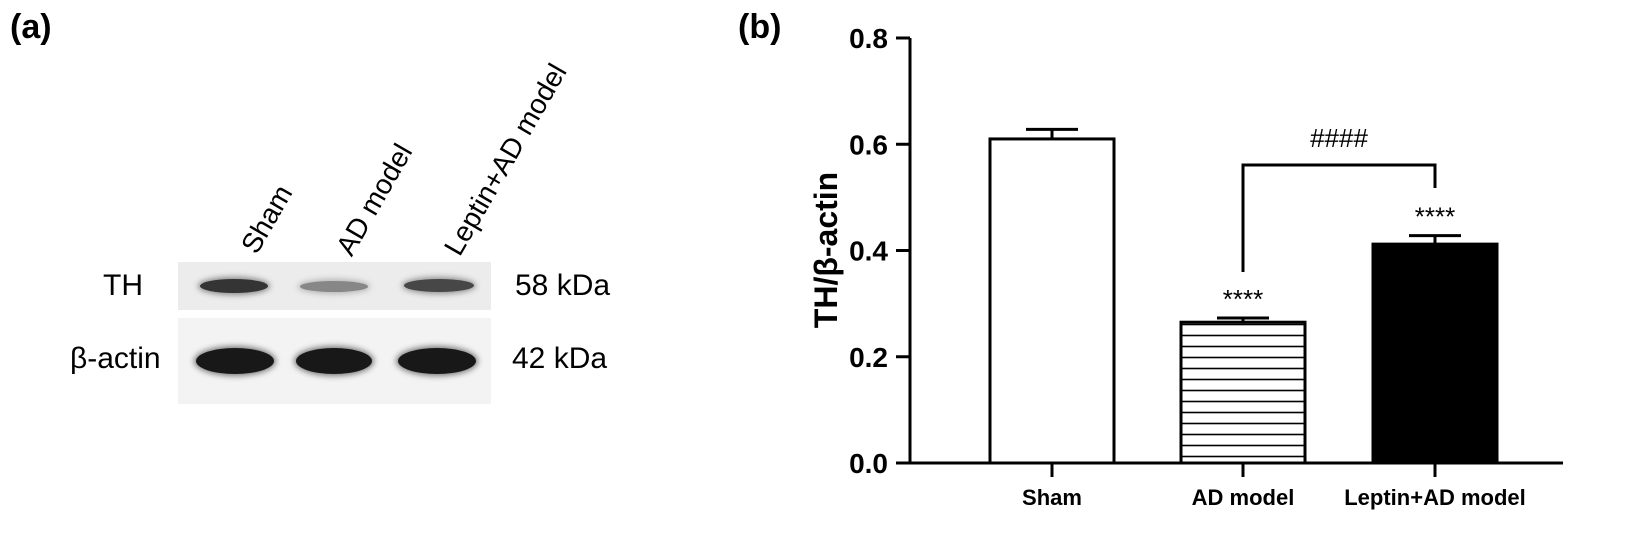 The width and height of the screenshot is (1650, 542). What do you see at coordinates (31, 27) in the screenshot?
I see `panel-a-label: (a)` at bounding box center [31, 27].